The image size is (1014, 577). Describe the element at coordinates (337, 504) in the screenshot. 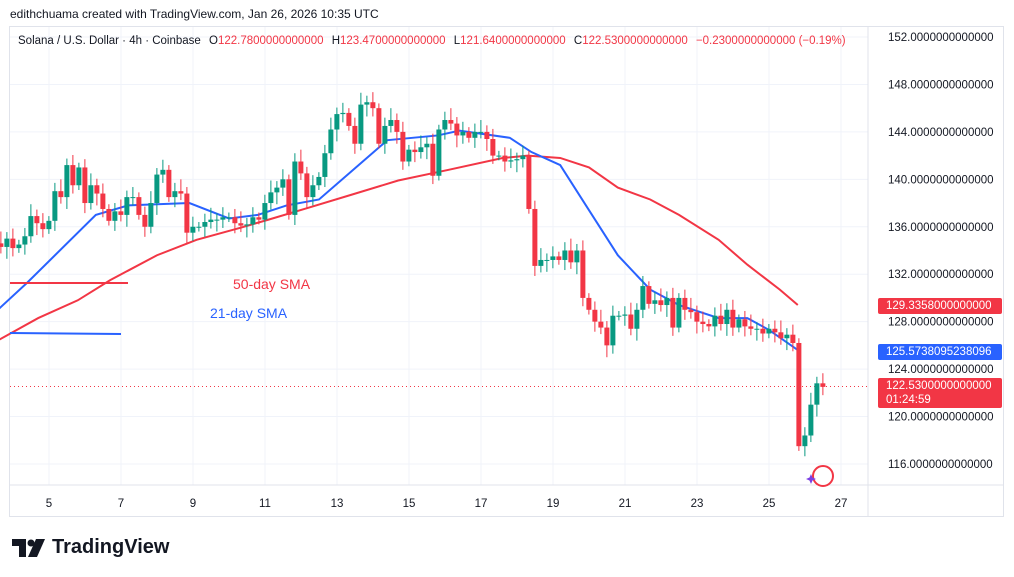

I see `x-tick-label: 13` at that location.